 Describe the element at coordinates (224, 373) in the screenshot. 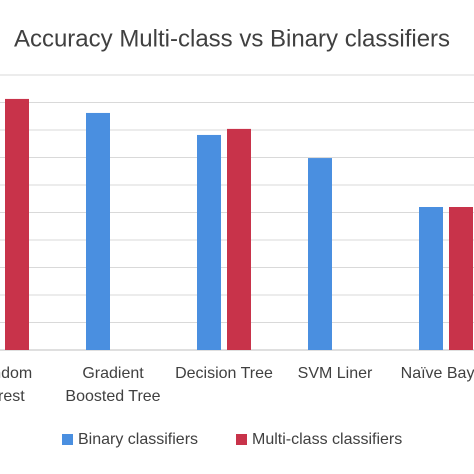

I see `x-tick-label: Decision Tree` at that location.